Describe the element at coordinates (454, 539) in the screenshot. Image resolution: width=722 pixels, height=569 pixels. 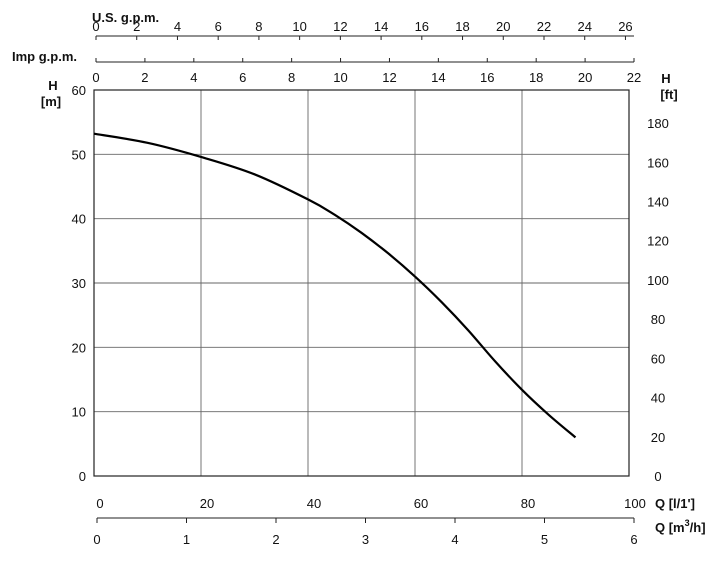
I see `m3h-tick-label: 4` at that location.